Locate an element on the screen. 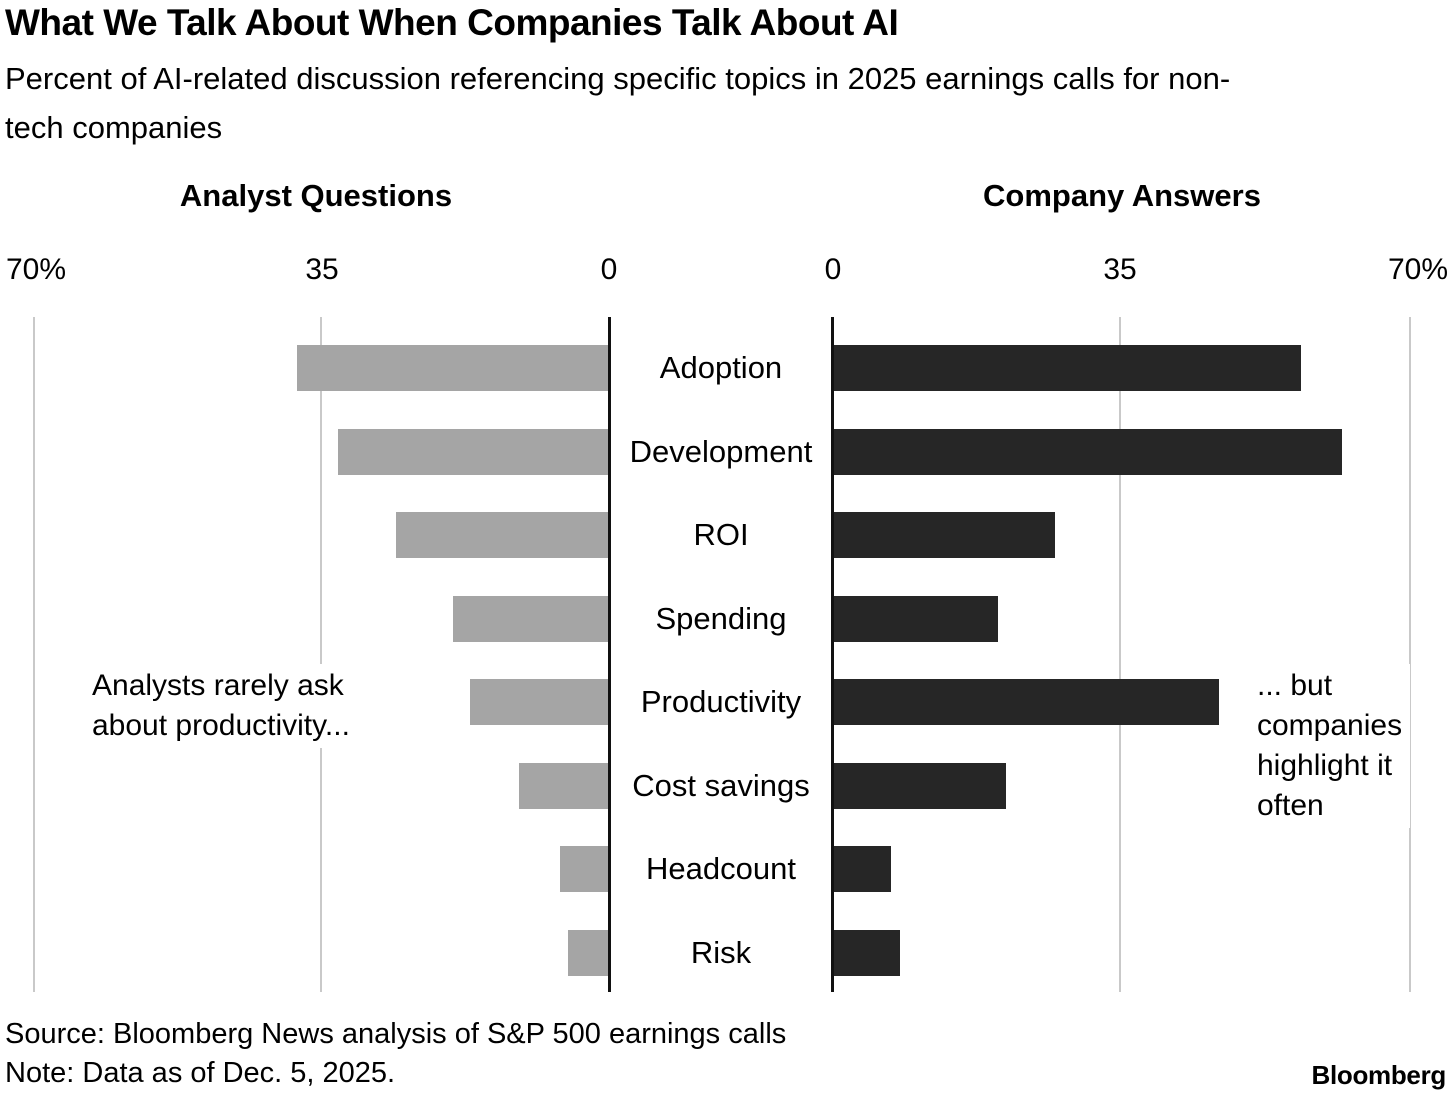 Image resolution: width=1456 pixels, height=1099 pixels. bar-analyst-roi is located at coordinates (502, 535).